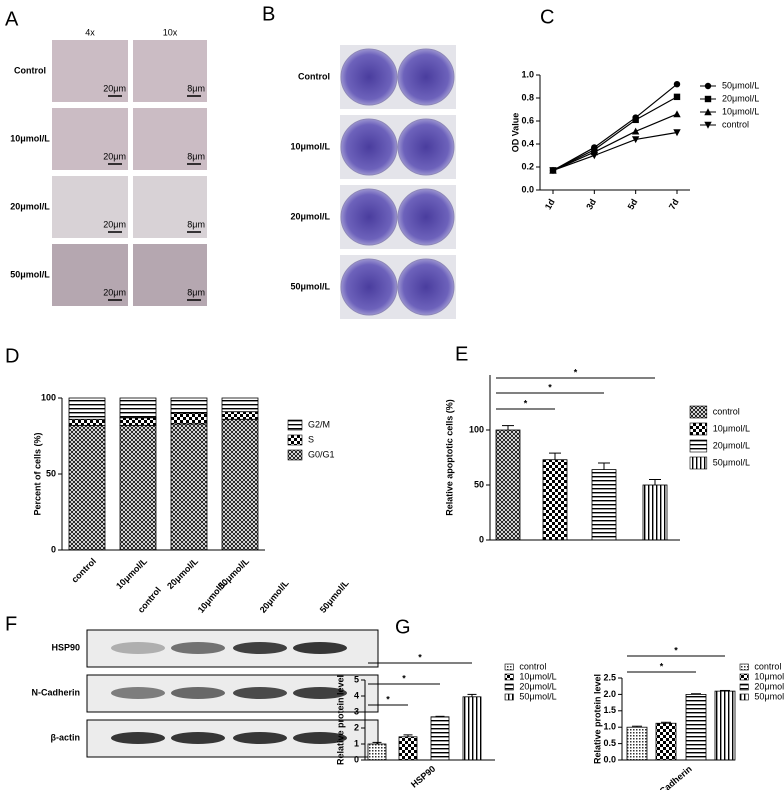 Image resolution: width=784 pixels, height=790 pixels. I want to click on x-tick-label: 50μmol/L, so click(233, 573).